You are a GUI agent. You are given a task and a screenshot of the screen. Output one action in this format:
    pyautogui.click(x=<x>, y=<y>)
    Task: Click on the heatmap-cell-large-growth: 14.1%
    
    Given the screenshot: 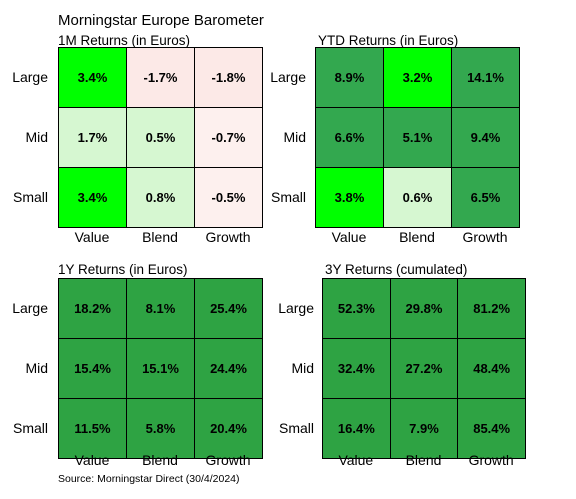 What is the action you would take?
    pyautogui.click(x=486, y=78)
    